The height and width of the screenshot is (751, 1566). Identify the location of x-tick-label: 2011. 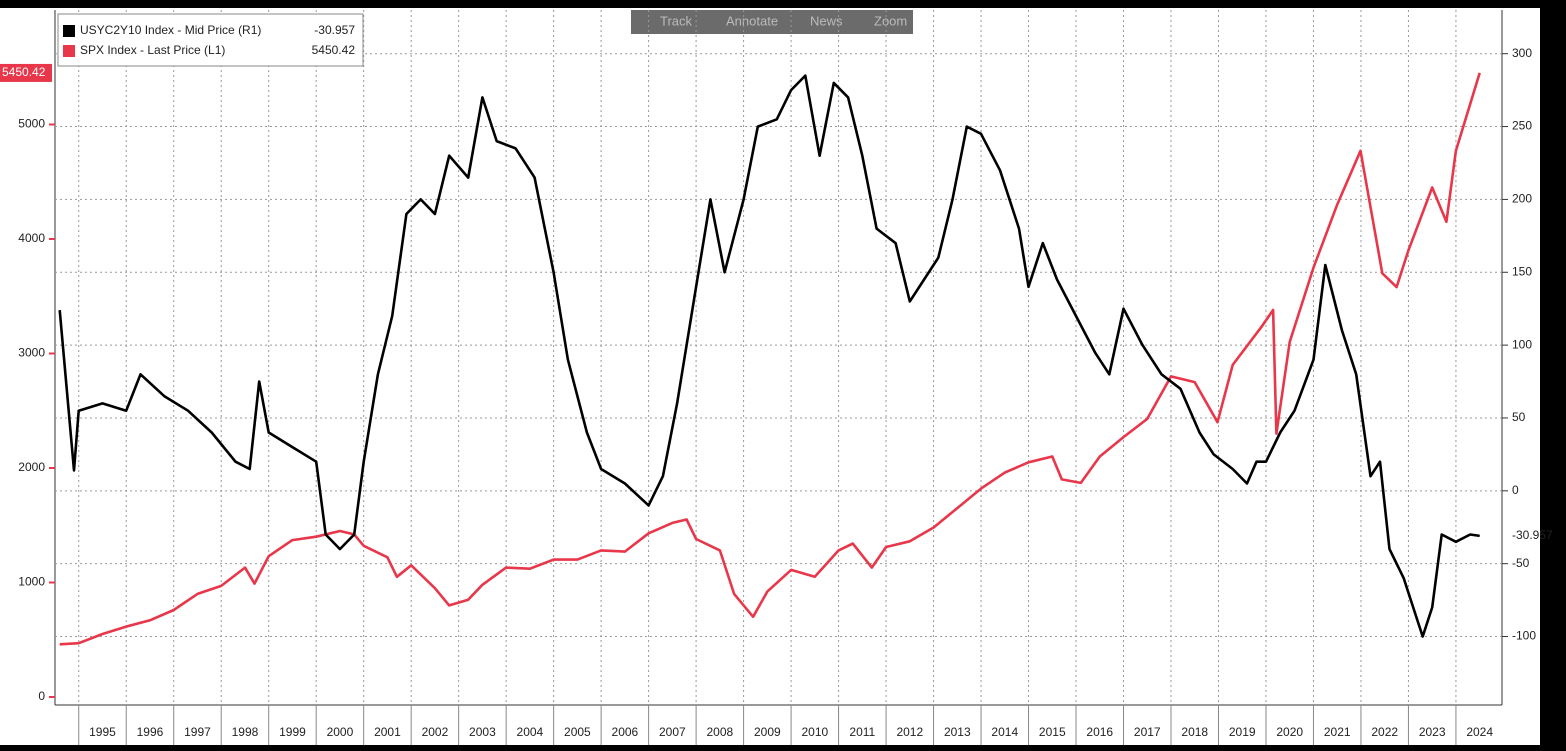
(862, 732).